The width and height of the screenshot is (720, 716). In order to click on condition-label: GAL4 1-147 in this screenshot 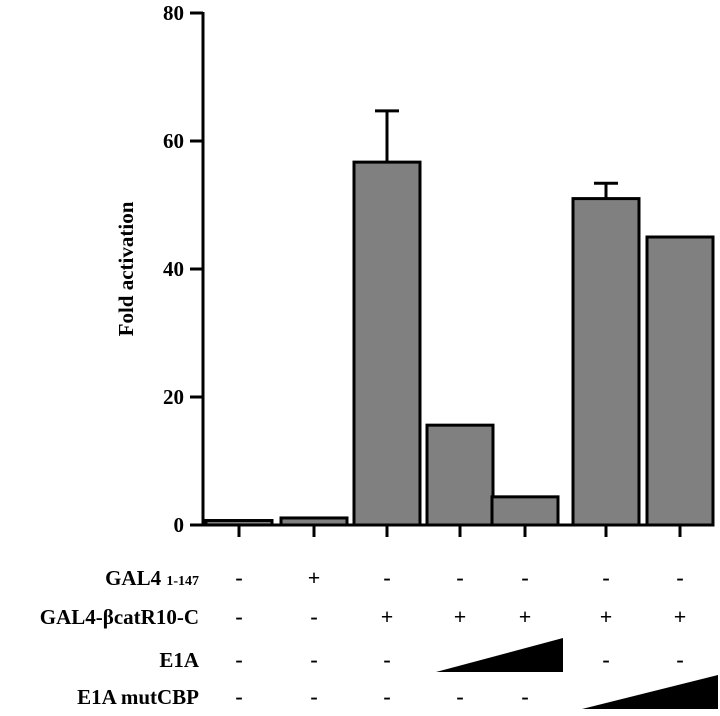, I will do `click(152, 578)`.